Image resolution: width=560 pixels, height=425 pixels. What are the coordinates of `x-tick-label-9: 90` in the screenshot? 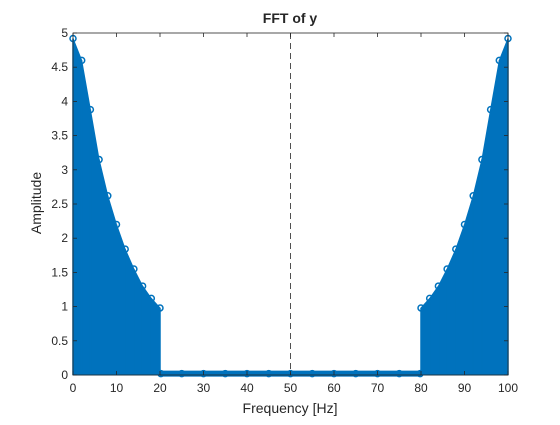 It's located at (465, 388).